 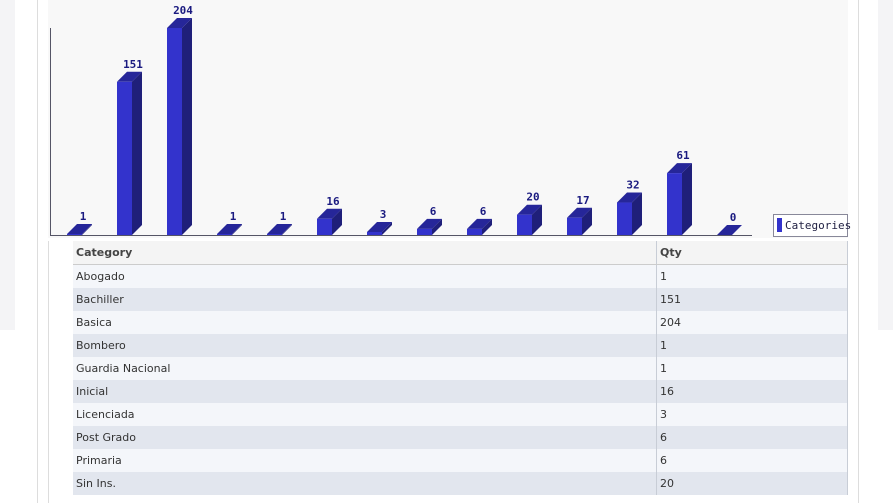 I want to click on table-row: Bachiller 151, so click(x=460, y=299).